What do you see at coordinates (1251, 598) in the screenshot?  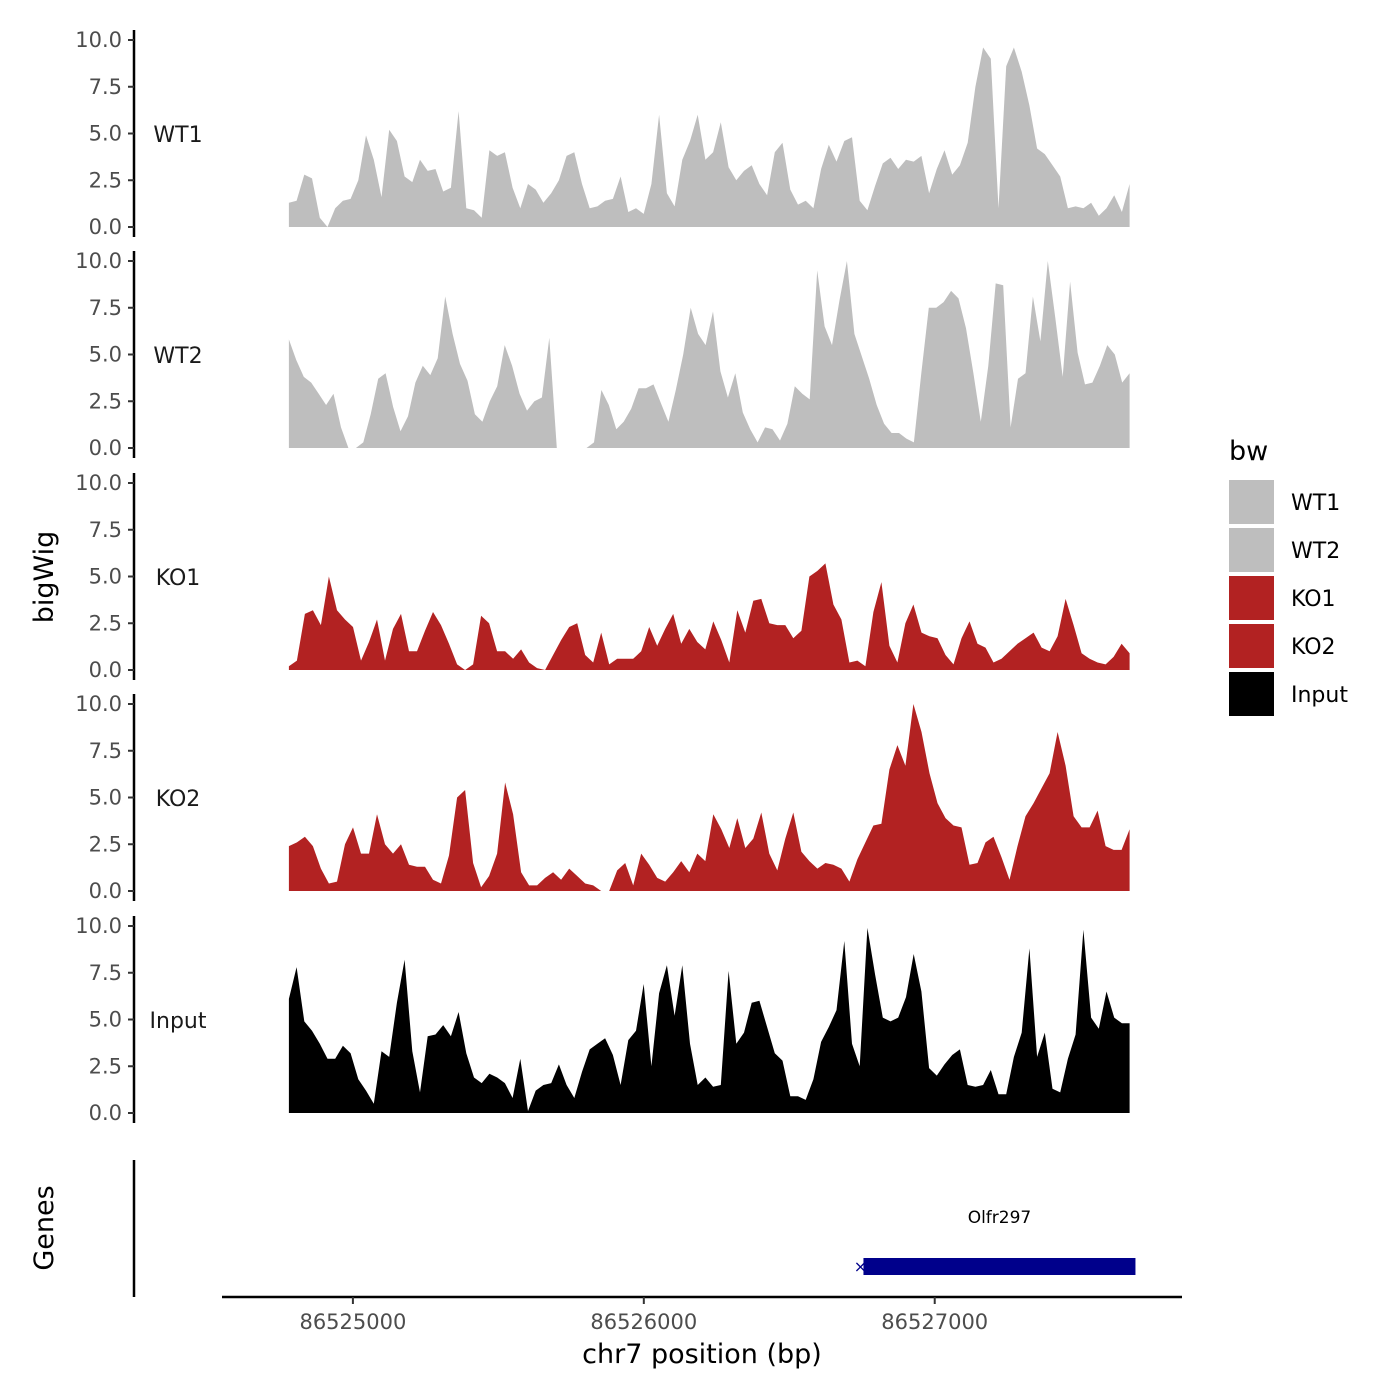 I see `legend-swatch-ko1` at bounding box center [1251, 598].